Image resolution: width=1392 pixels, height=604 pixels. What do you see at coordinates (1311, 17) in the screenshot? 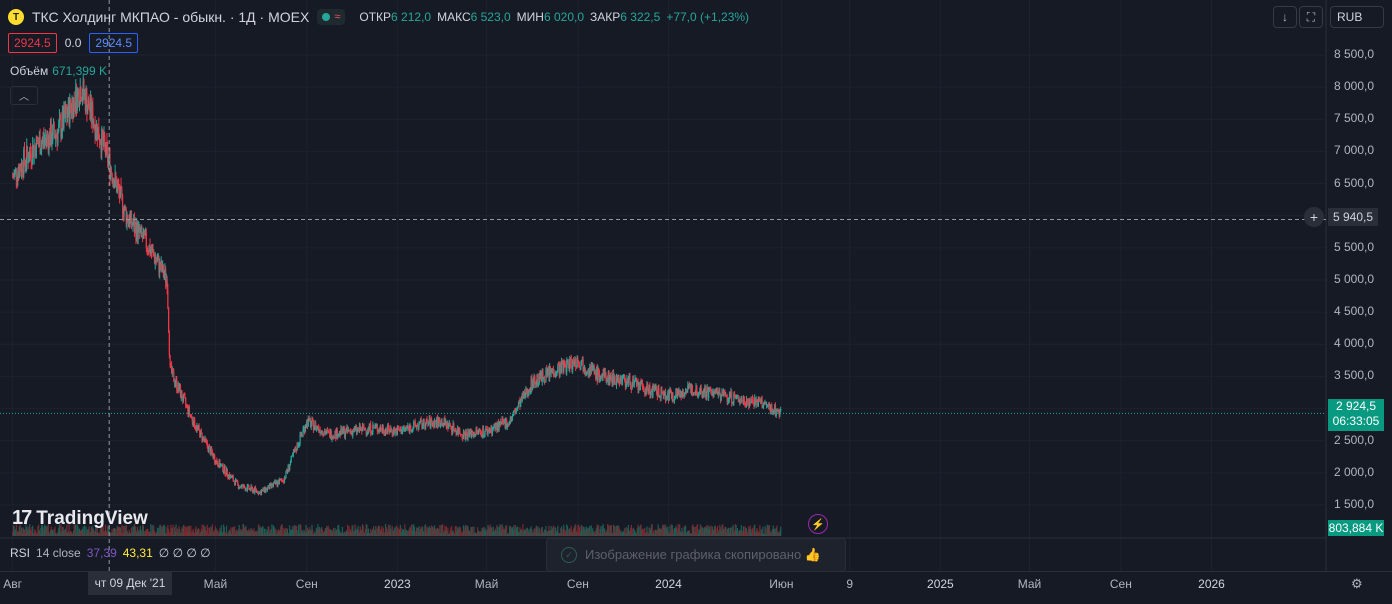
I see `fullscreen-button: ⛶` at bounding box center [1311, 17].